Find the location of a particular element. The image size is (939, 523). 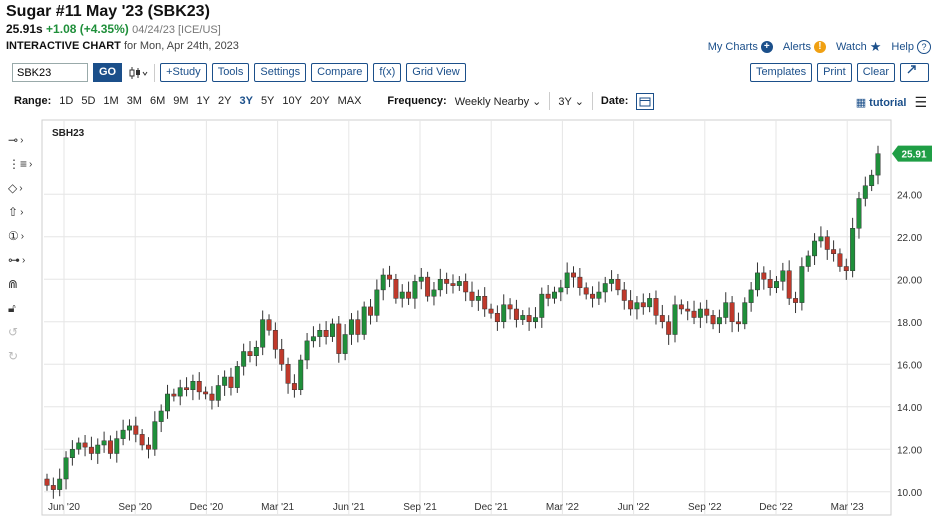

range-3m: 3M is located at coordinates (134, 101).